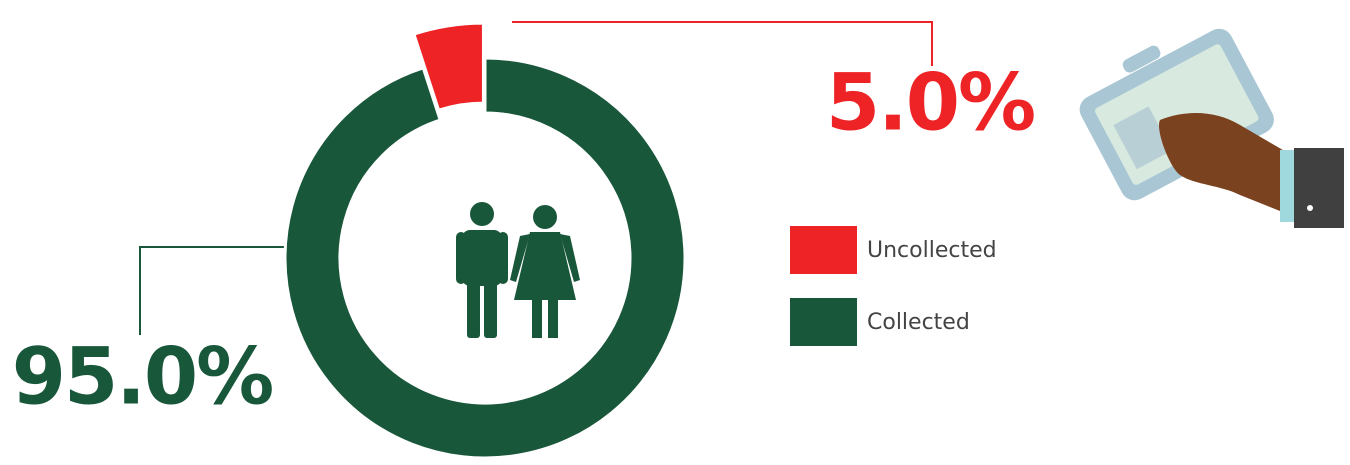  I want to click on legend-label: Collected, so click(918, 322).